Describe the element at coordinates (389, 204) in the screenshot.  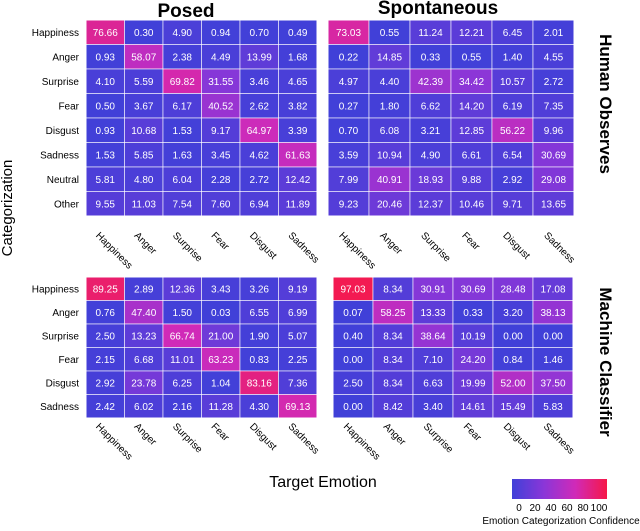
I see `cell-value-label: 20.46` at that location.